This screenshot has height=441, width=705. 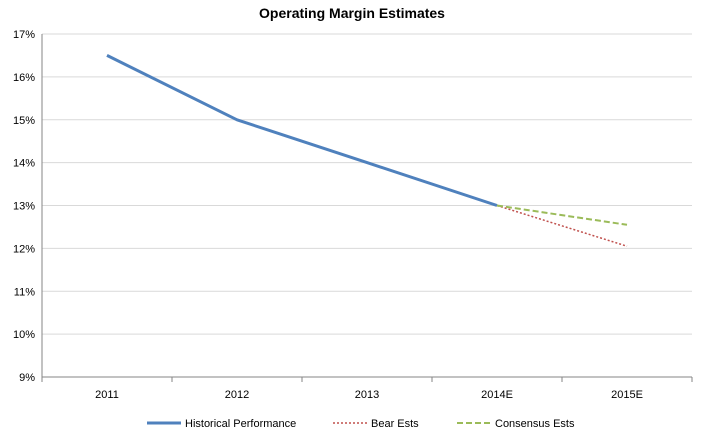 What do you see at coordinates (24, 249) in the screenshot?
I see `y-tick-label: 12%` at bounding box center [24, 249].